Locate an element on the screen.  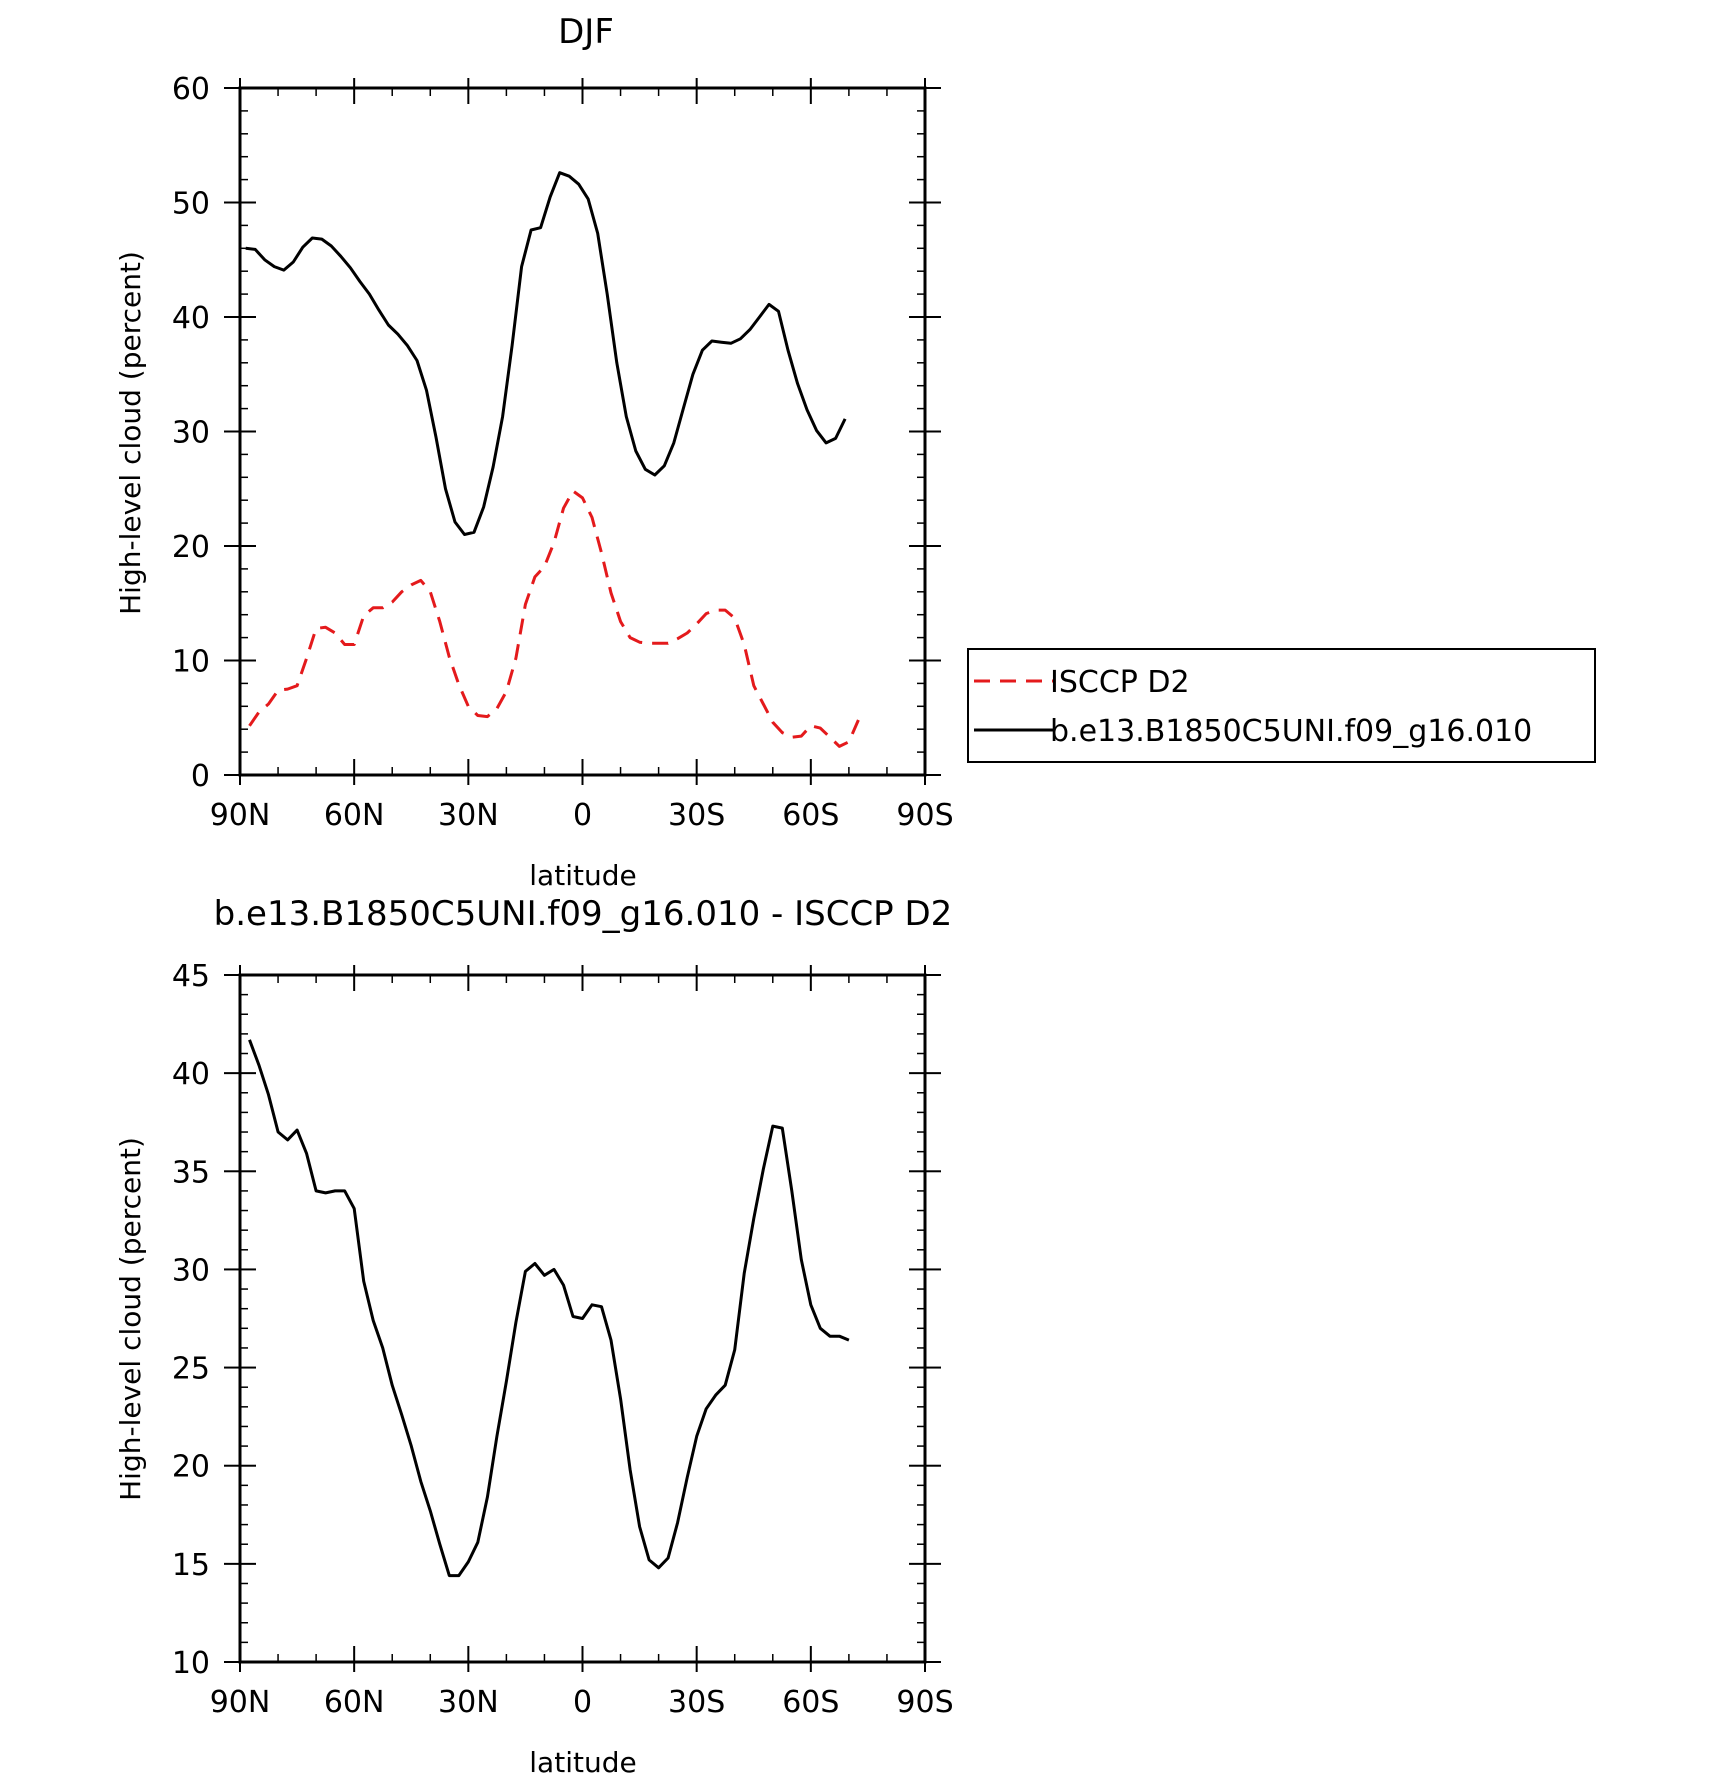
y-tick-label: 15 is located at coordinates (191, 1565).